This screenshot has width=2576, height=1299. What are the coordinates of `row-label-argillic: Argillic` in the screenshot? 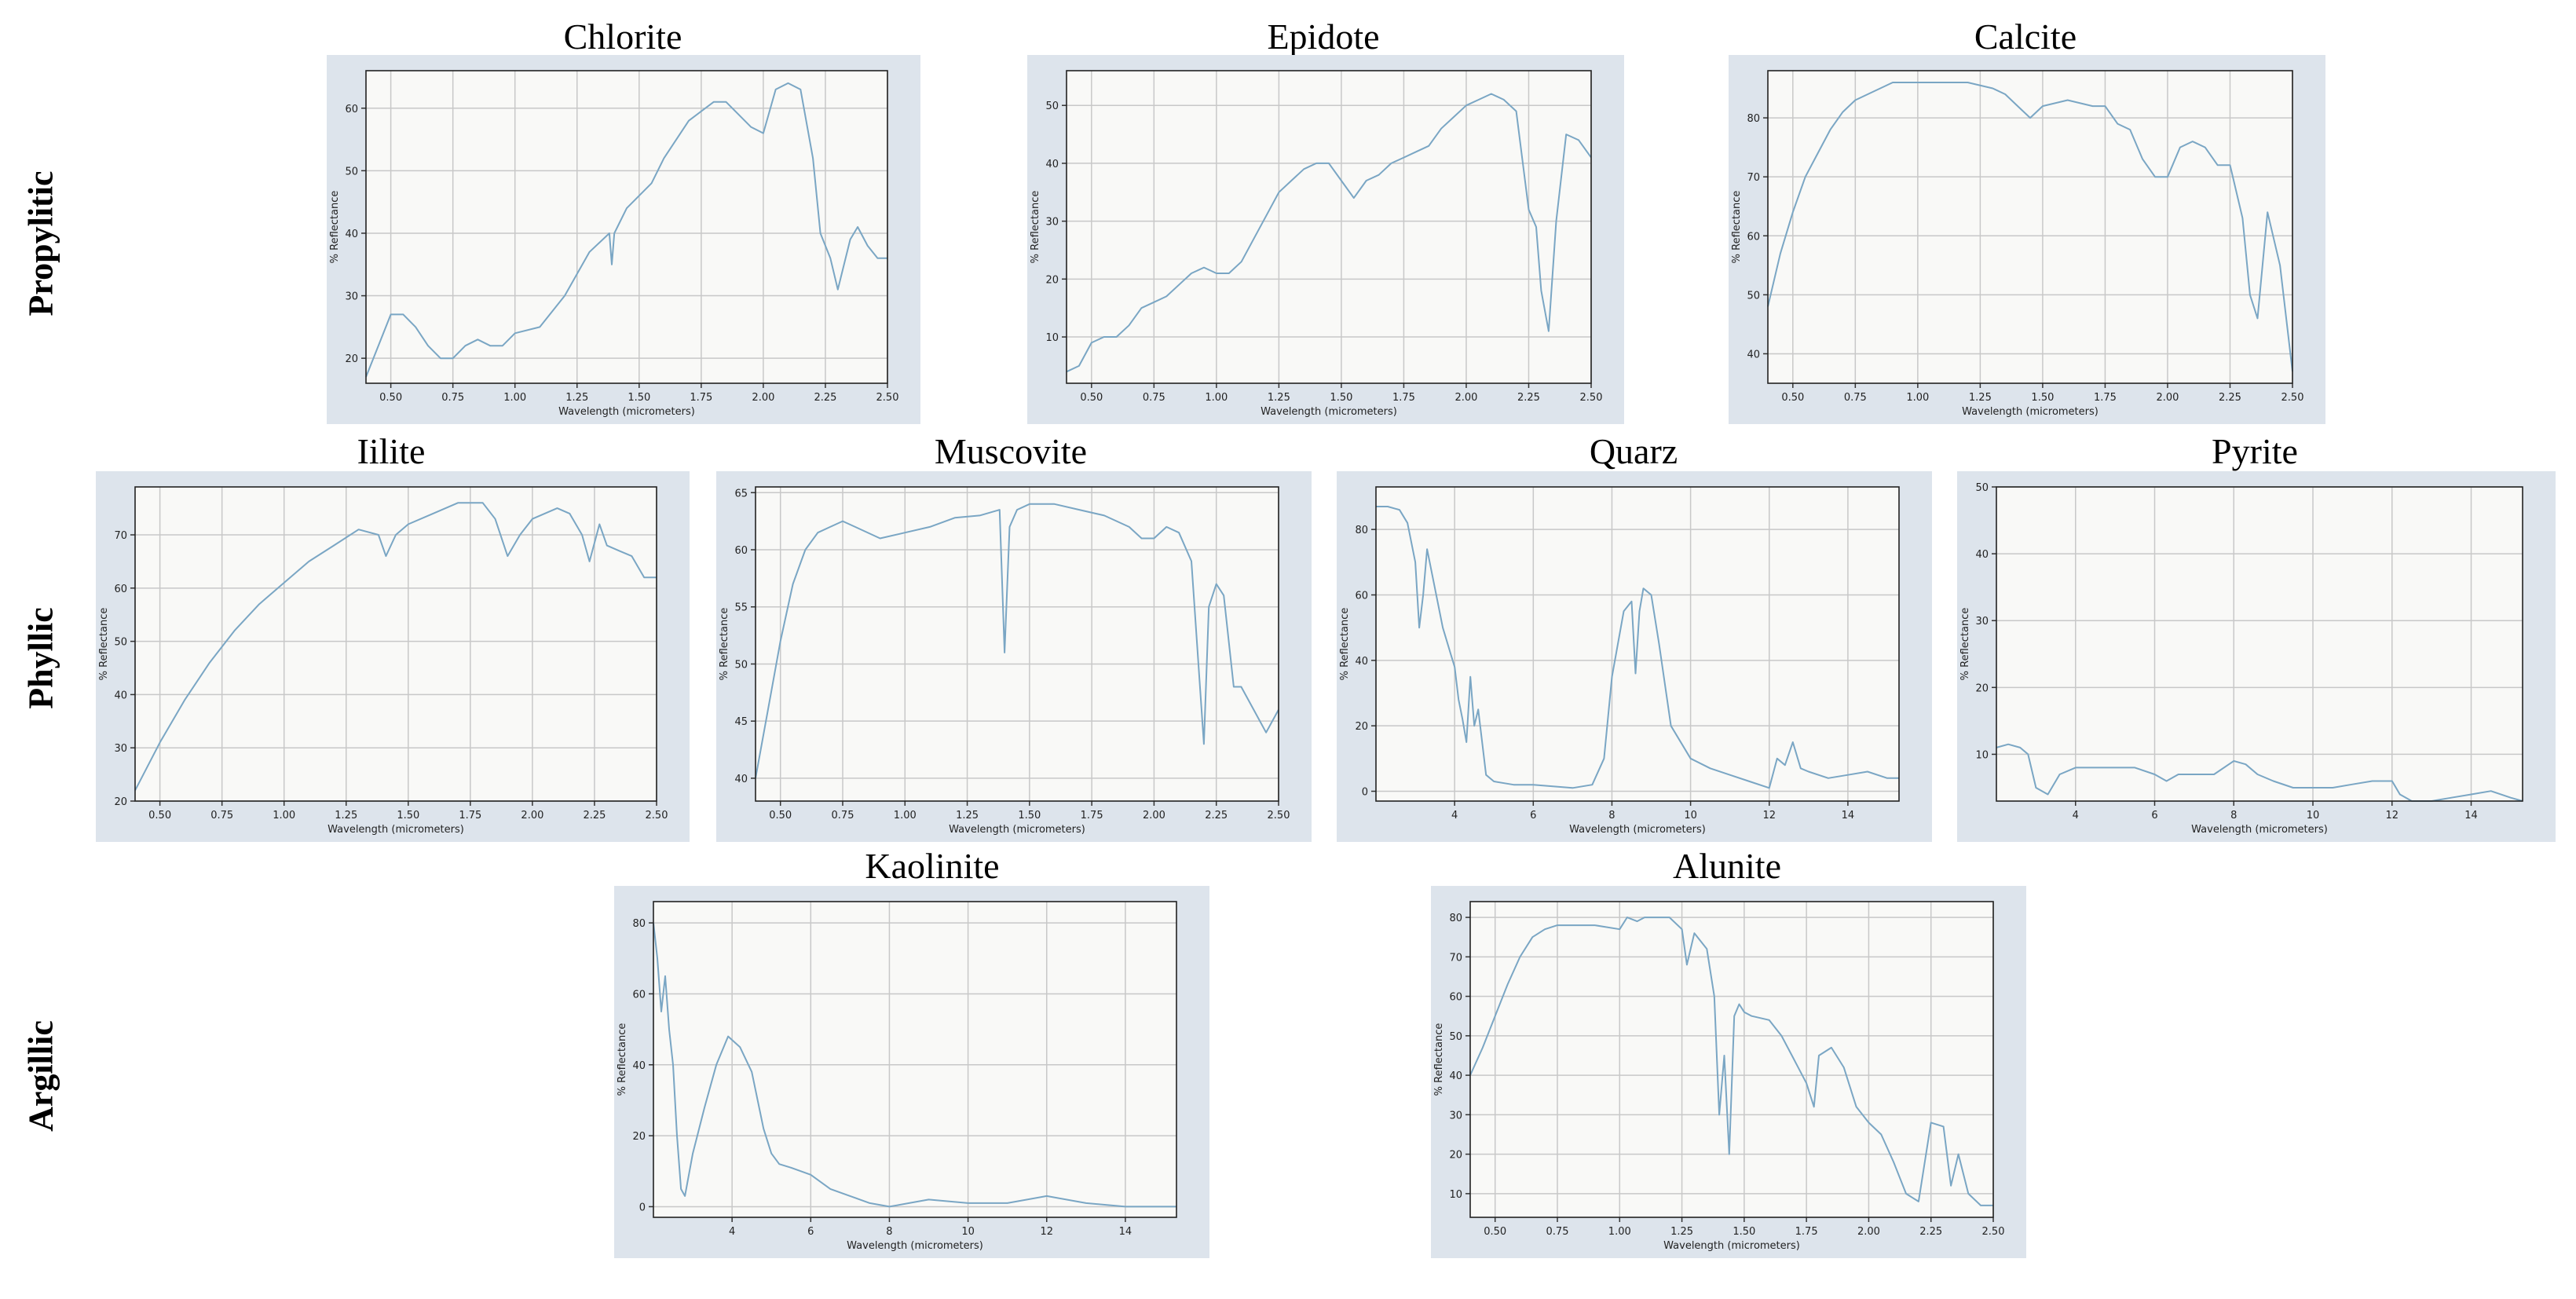 It's located at (41, 1076).